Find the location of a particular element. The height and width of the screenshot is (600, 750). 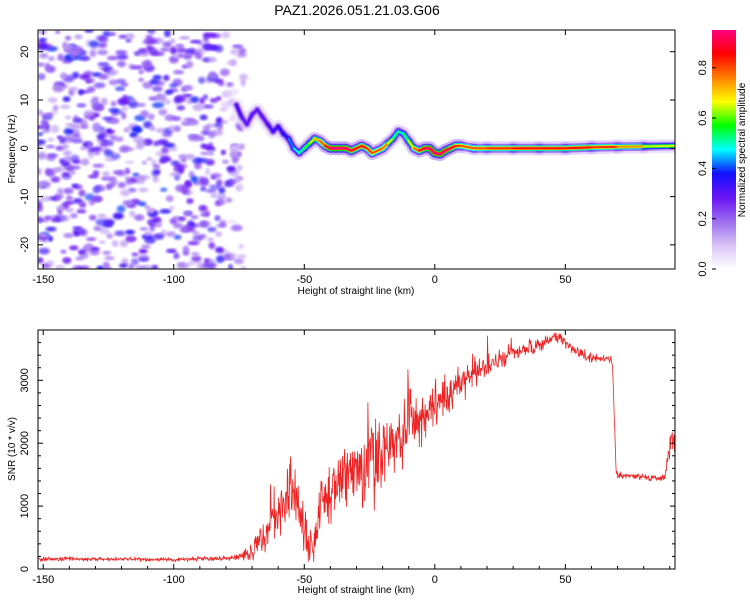

colorbar-ticks: 0.0 0.2 0.4 0.6 0.8 is located at coordinates (706, 168).